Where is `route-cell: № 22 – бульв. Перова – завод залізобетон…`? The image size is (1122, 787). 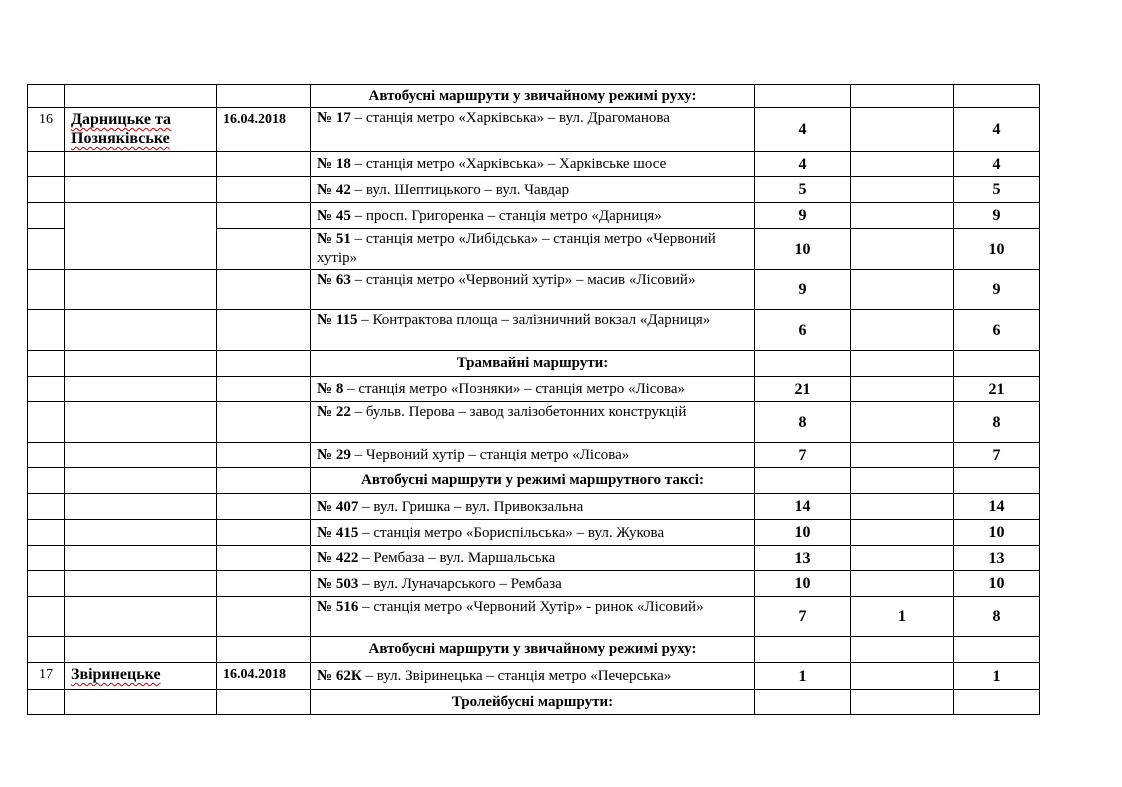
route-cell: № 22 – бульв. Перова – завод залізобетон… is located at coordinates (532, 422).